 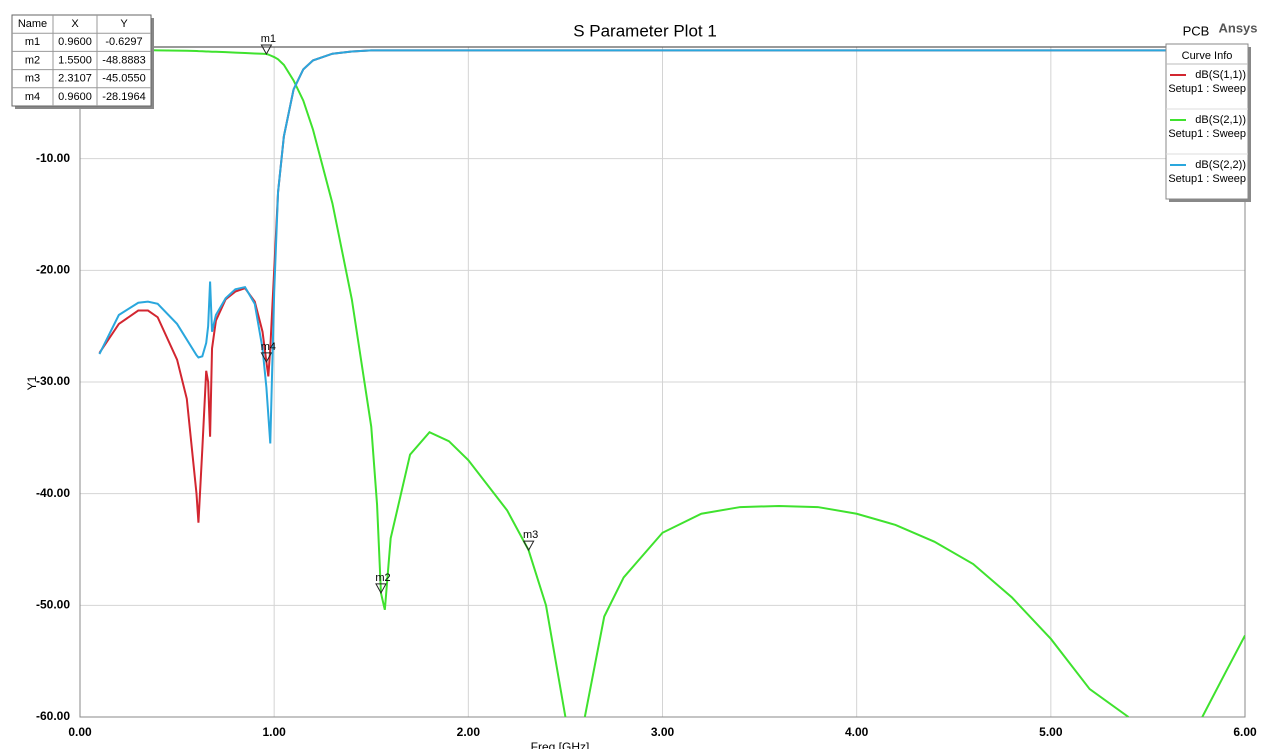 What do you see at coordinates (75, 24) in the screenshot?
I see `table-header: X` at bounding box center [75, 24].